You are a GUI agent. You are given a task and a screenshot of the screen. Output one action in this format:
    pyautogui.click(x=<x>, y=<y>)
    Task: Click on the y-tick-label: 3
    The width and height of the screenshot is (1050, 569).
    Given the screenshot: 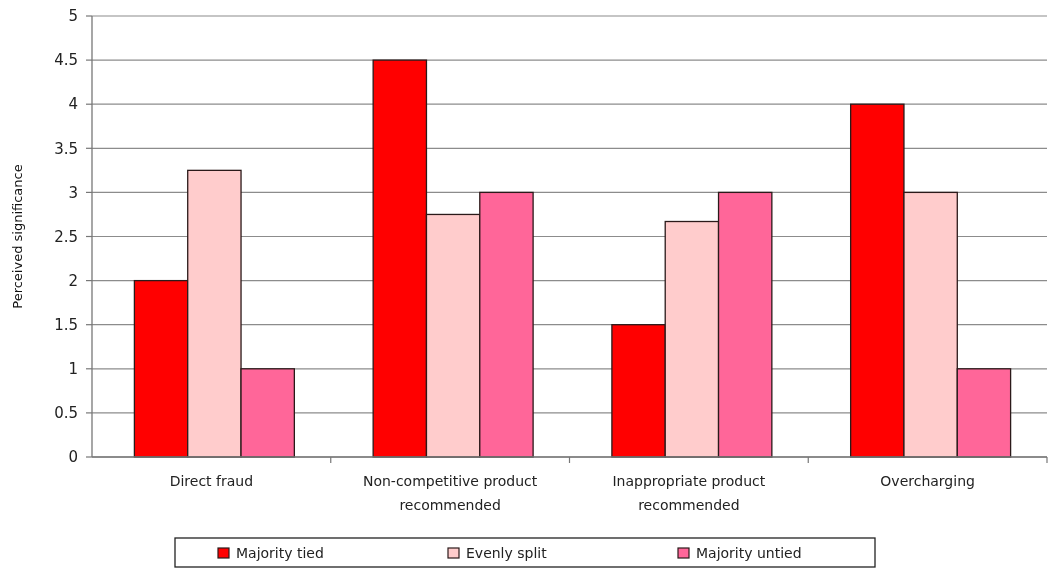 What is the action you would take?
    pyautogui.click(x=73, y=192)
    